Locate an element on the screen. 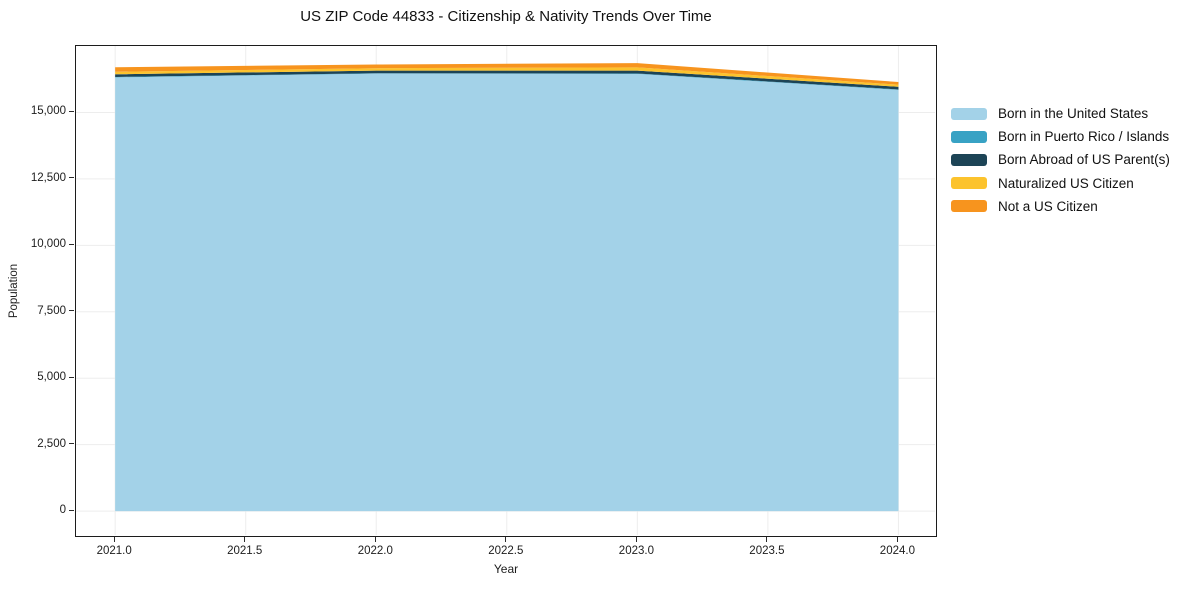  legend-label: Born in Puerto Rico / Islands is located at coordinates (1084, 137).